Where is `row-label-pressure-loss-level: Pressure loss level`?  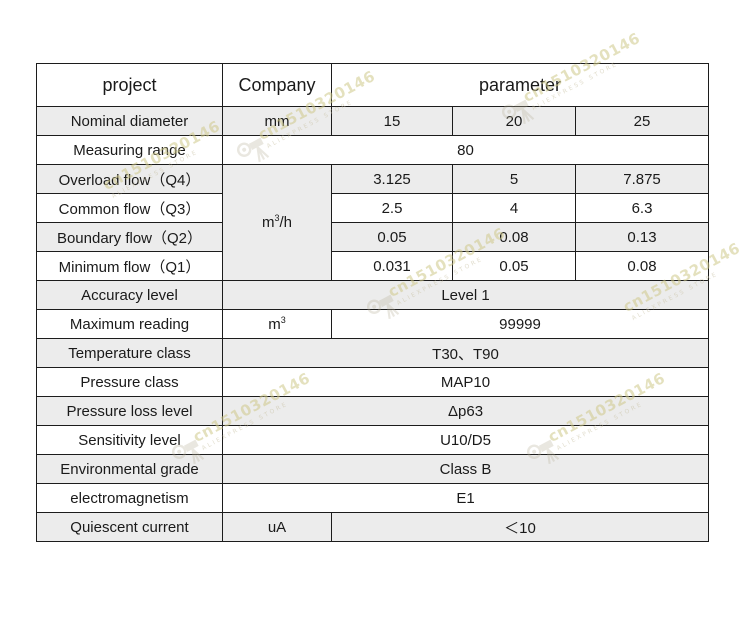
row-label-pressure-loss-level: Pressure loss level is located at coordinates (129, 411).